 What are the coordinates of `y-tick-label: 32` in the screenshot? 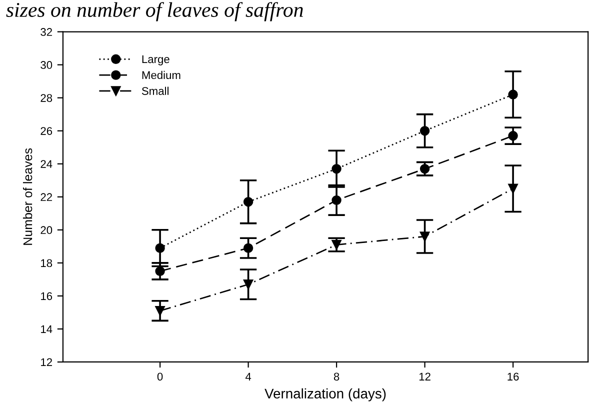 It's located at (46, 32).